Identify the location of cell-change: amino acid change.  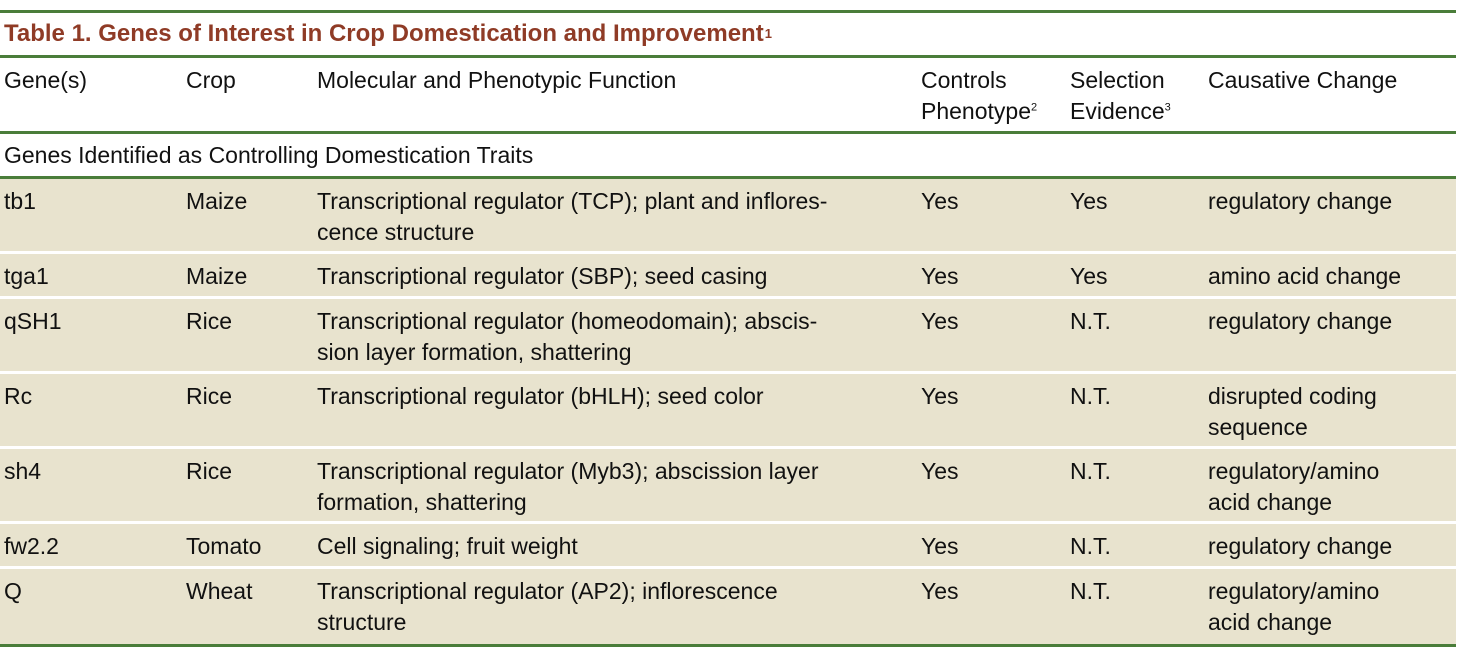
(1332, 275).